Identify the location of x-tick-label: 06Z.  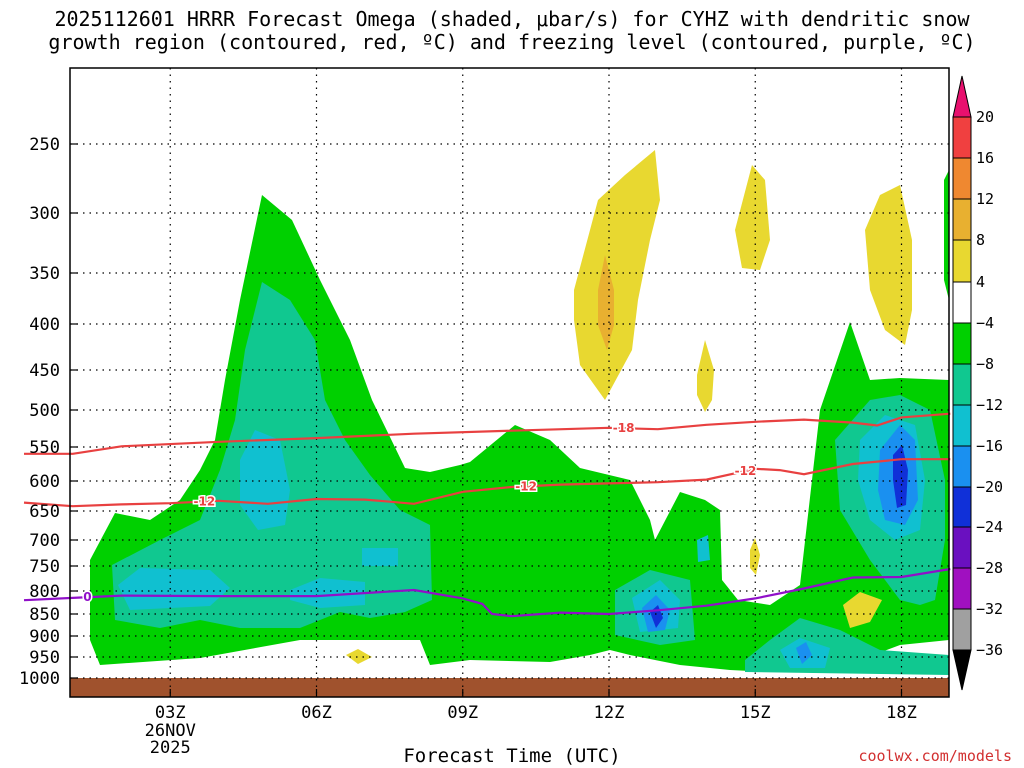
(316, 713).